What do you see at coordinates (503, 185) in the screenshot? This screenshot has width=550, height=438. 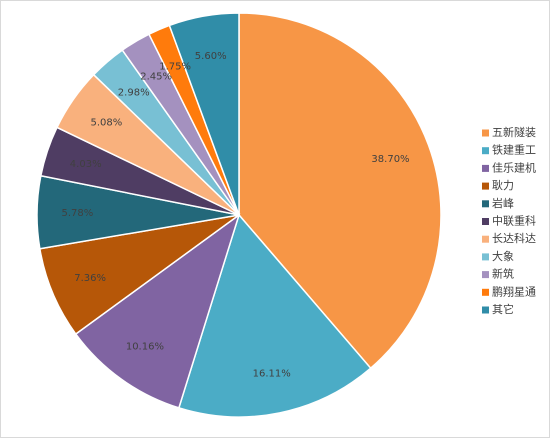 I see `legend-label-3: 耿力` at bounding box center [503, 185].